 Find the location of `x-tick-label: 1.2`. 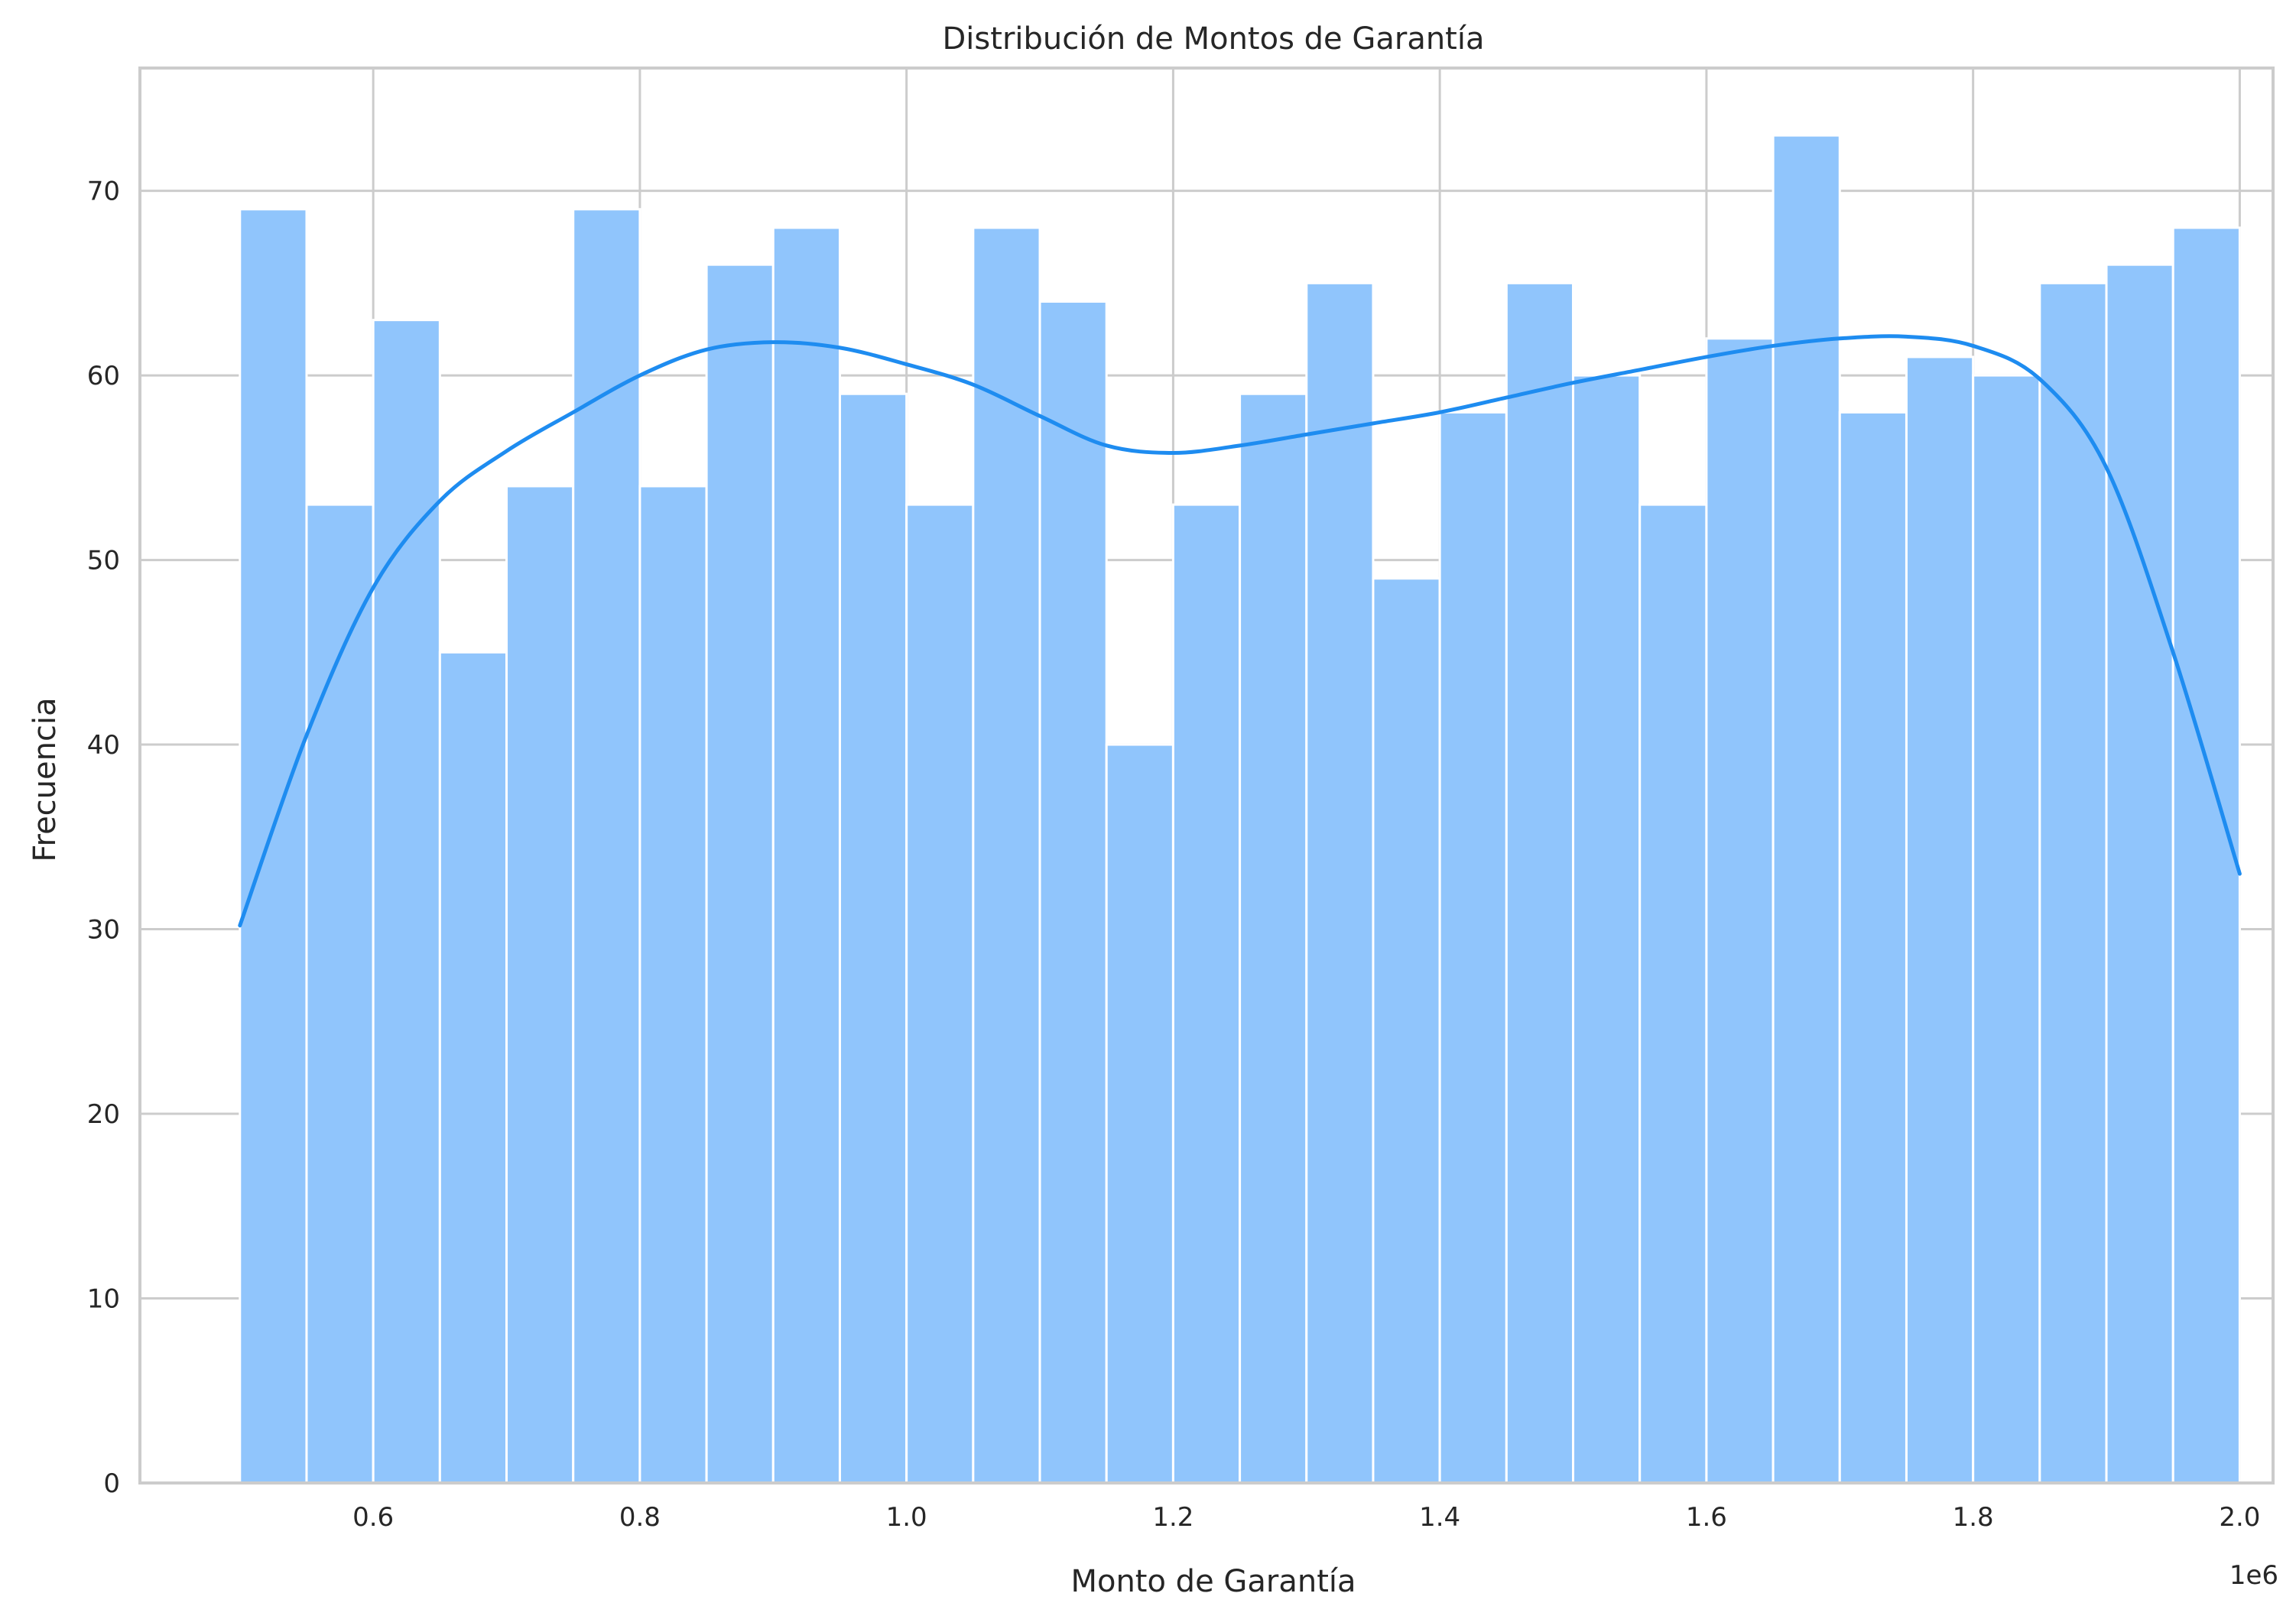

x-tick-label: 1.2 is located at coordinates (1172, 1517).